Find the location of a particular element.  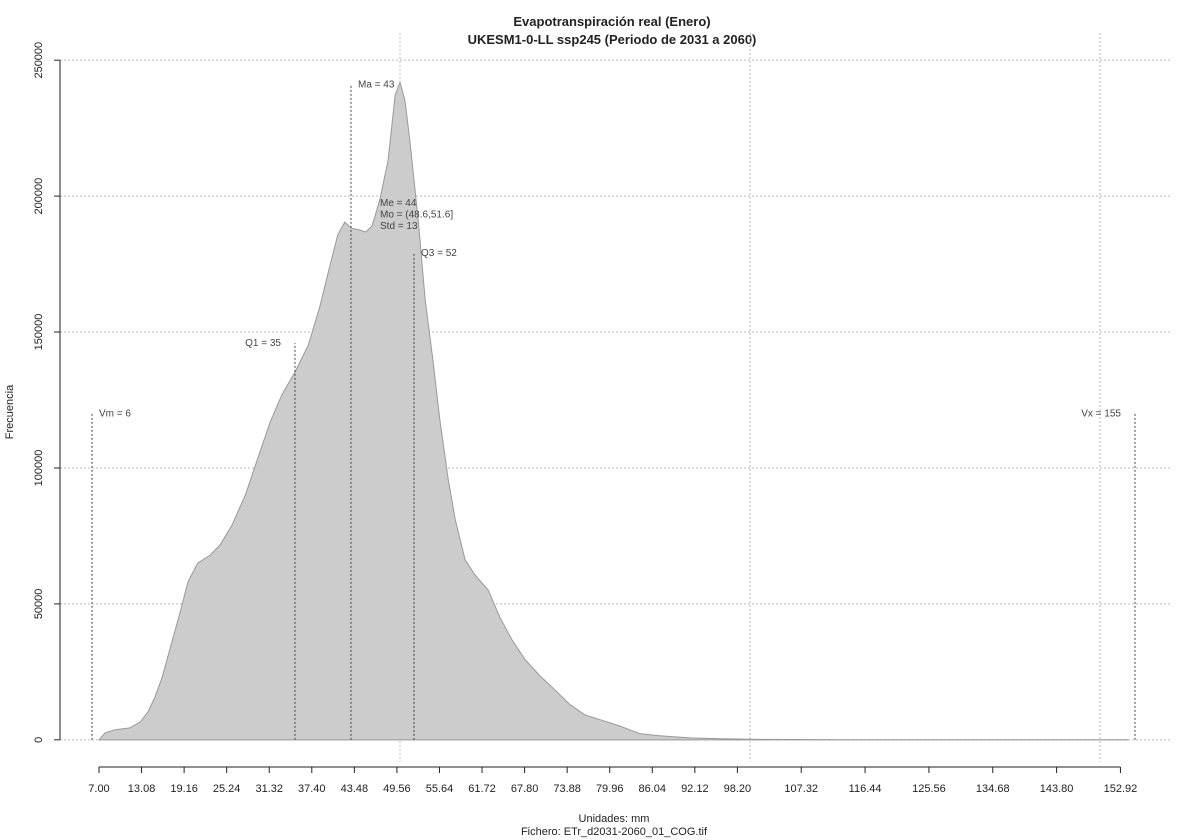

x-tick-label: 79.96 is located at coordinates (610, 789).